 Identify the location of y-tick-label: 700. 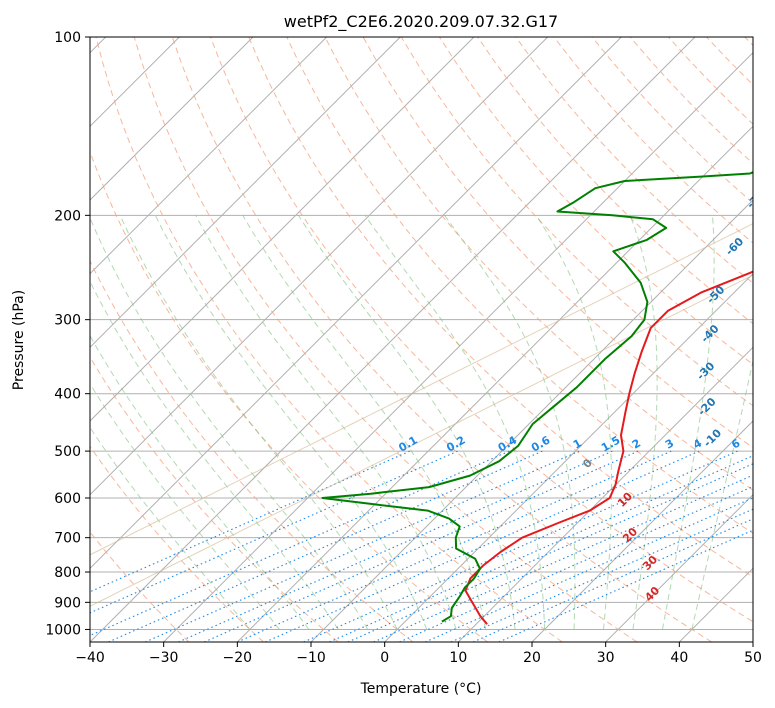
(67, 539).